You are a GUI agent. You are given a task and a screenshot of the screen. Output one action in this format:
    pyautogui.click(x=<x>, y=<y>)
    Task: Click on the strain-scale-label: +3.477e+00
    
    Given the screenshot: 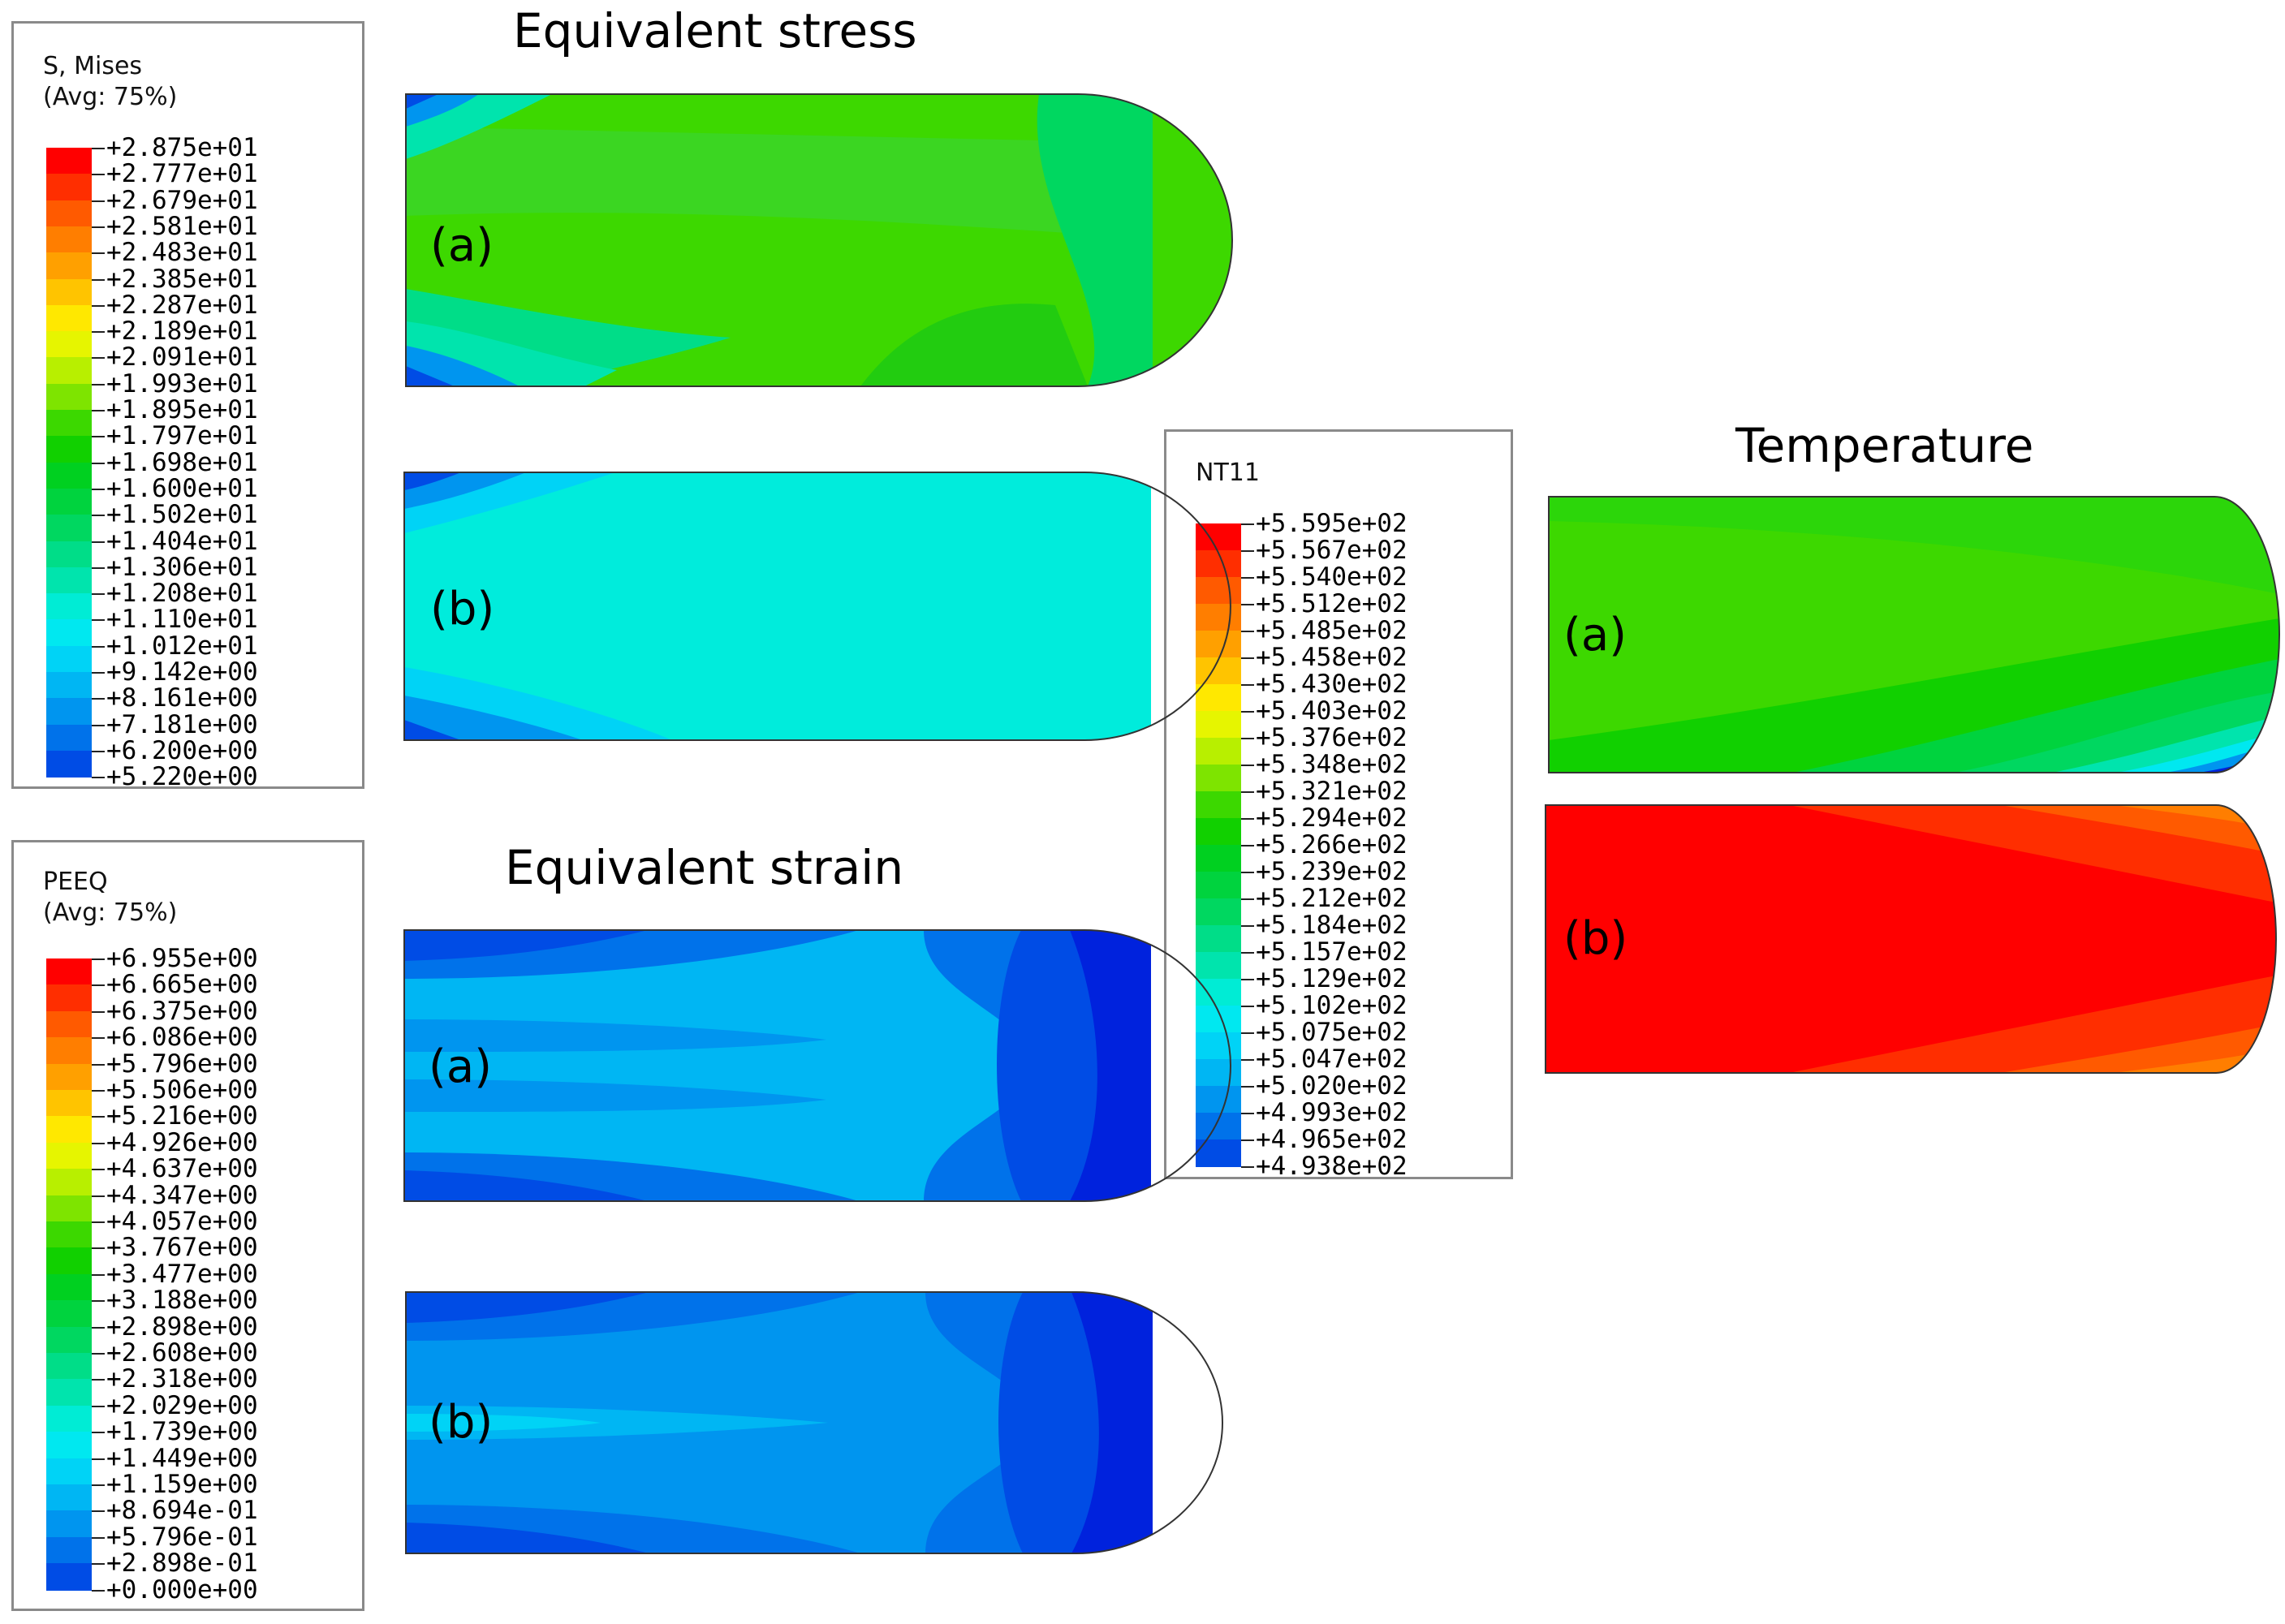 What is the action you would take?
    pyautogui.click(x=182, y=1274)
    